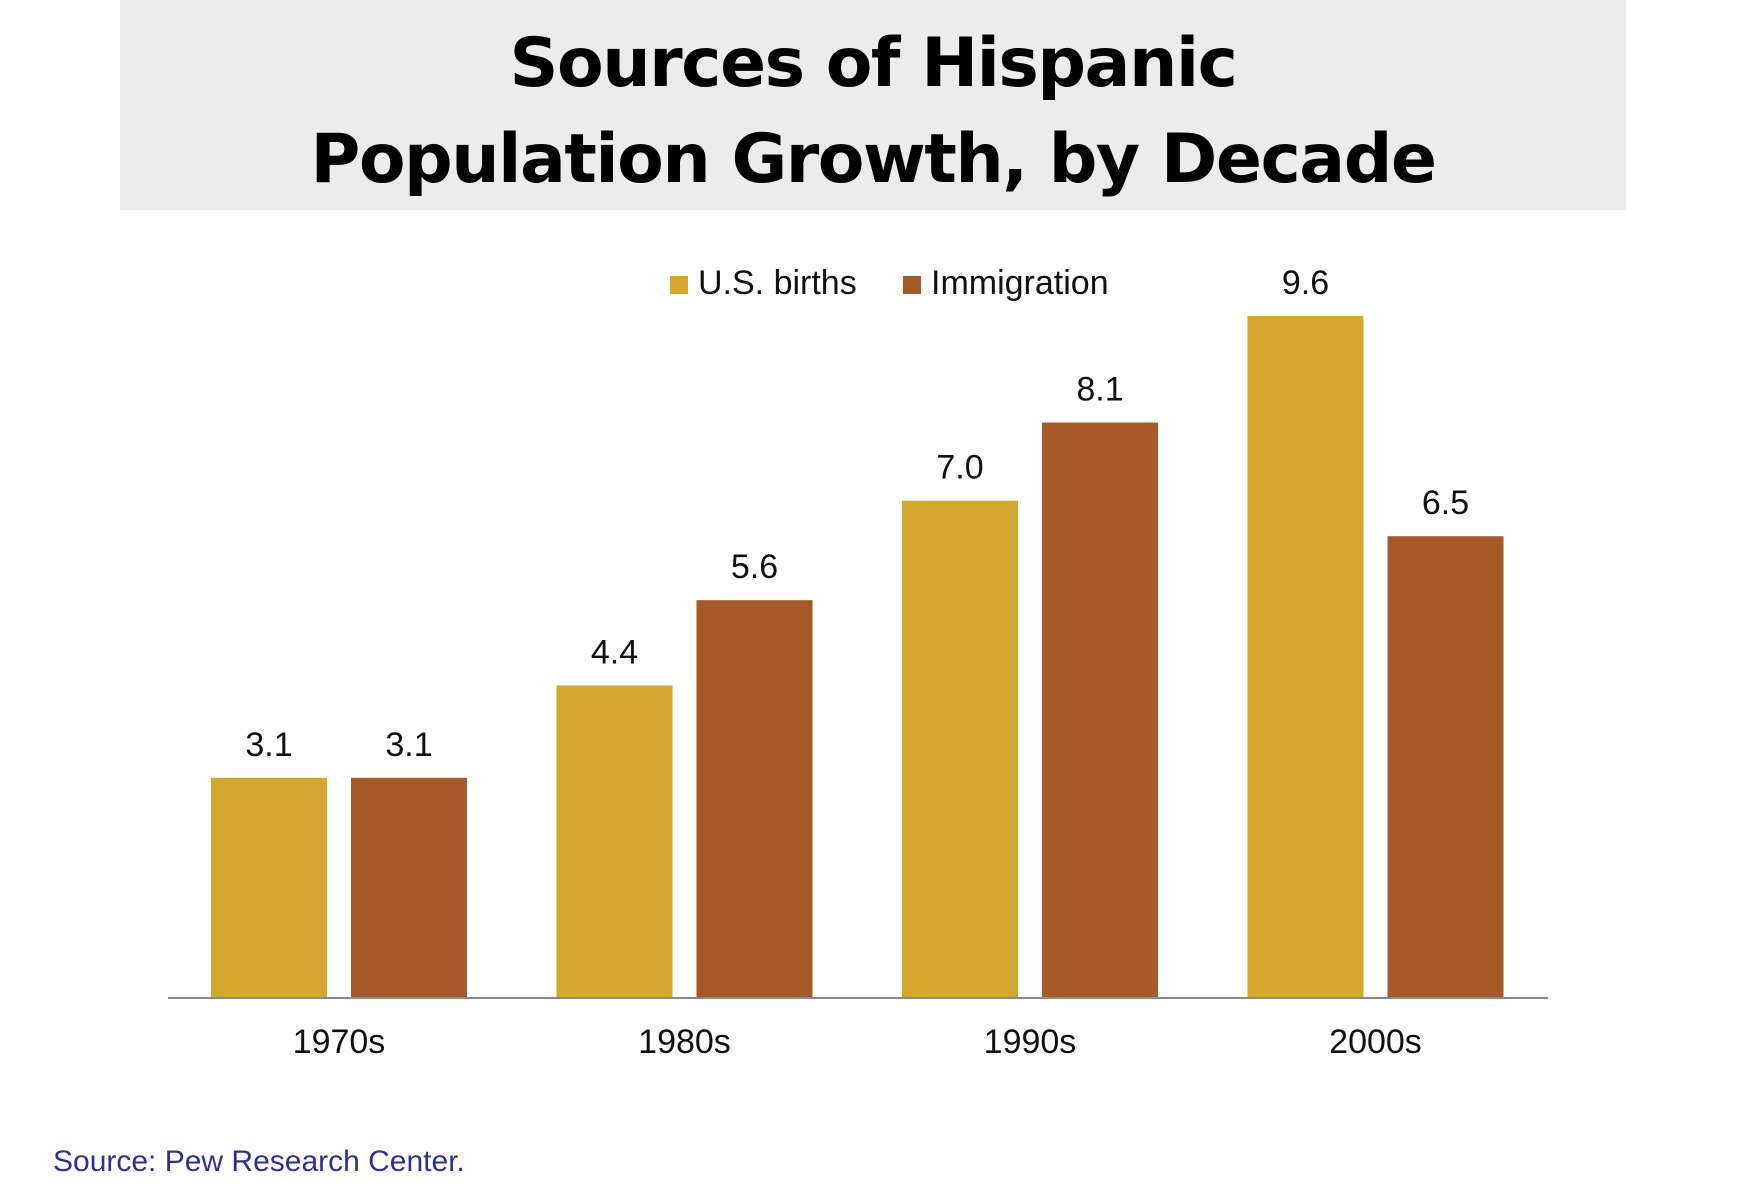 The image size is (1752, 1196). What do you see at coordinates (339, 1042) in the screenshot?
I see `x-tick-label: 1970s` at bounding box center [339, 1042].